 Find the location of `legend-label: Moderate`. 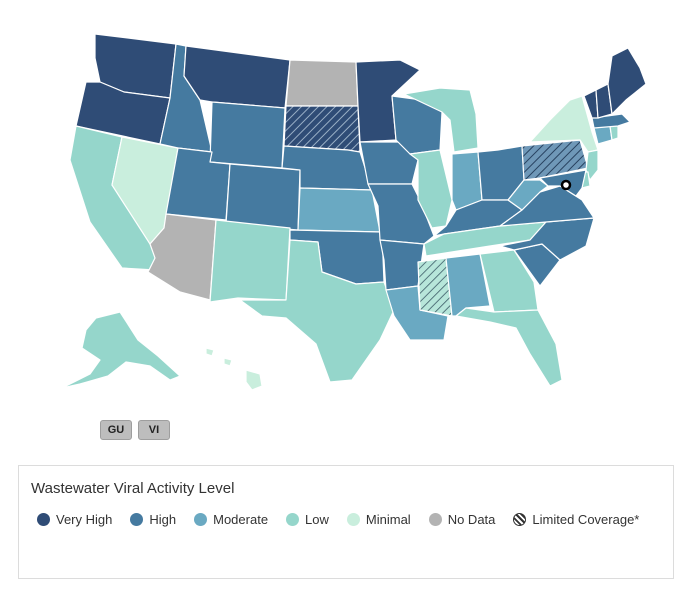

legend-label: Moderate is located at coordinates (241, 519).